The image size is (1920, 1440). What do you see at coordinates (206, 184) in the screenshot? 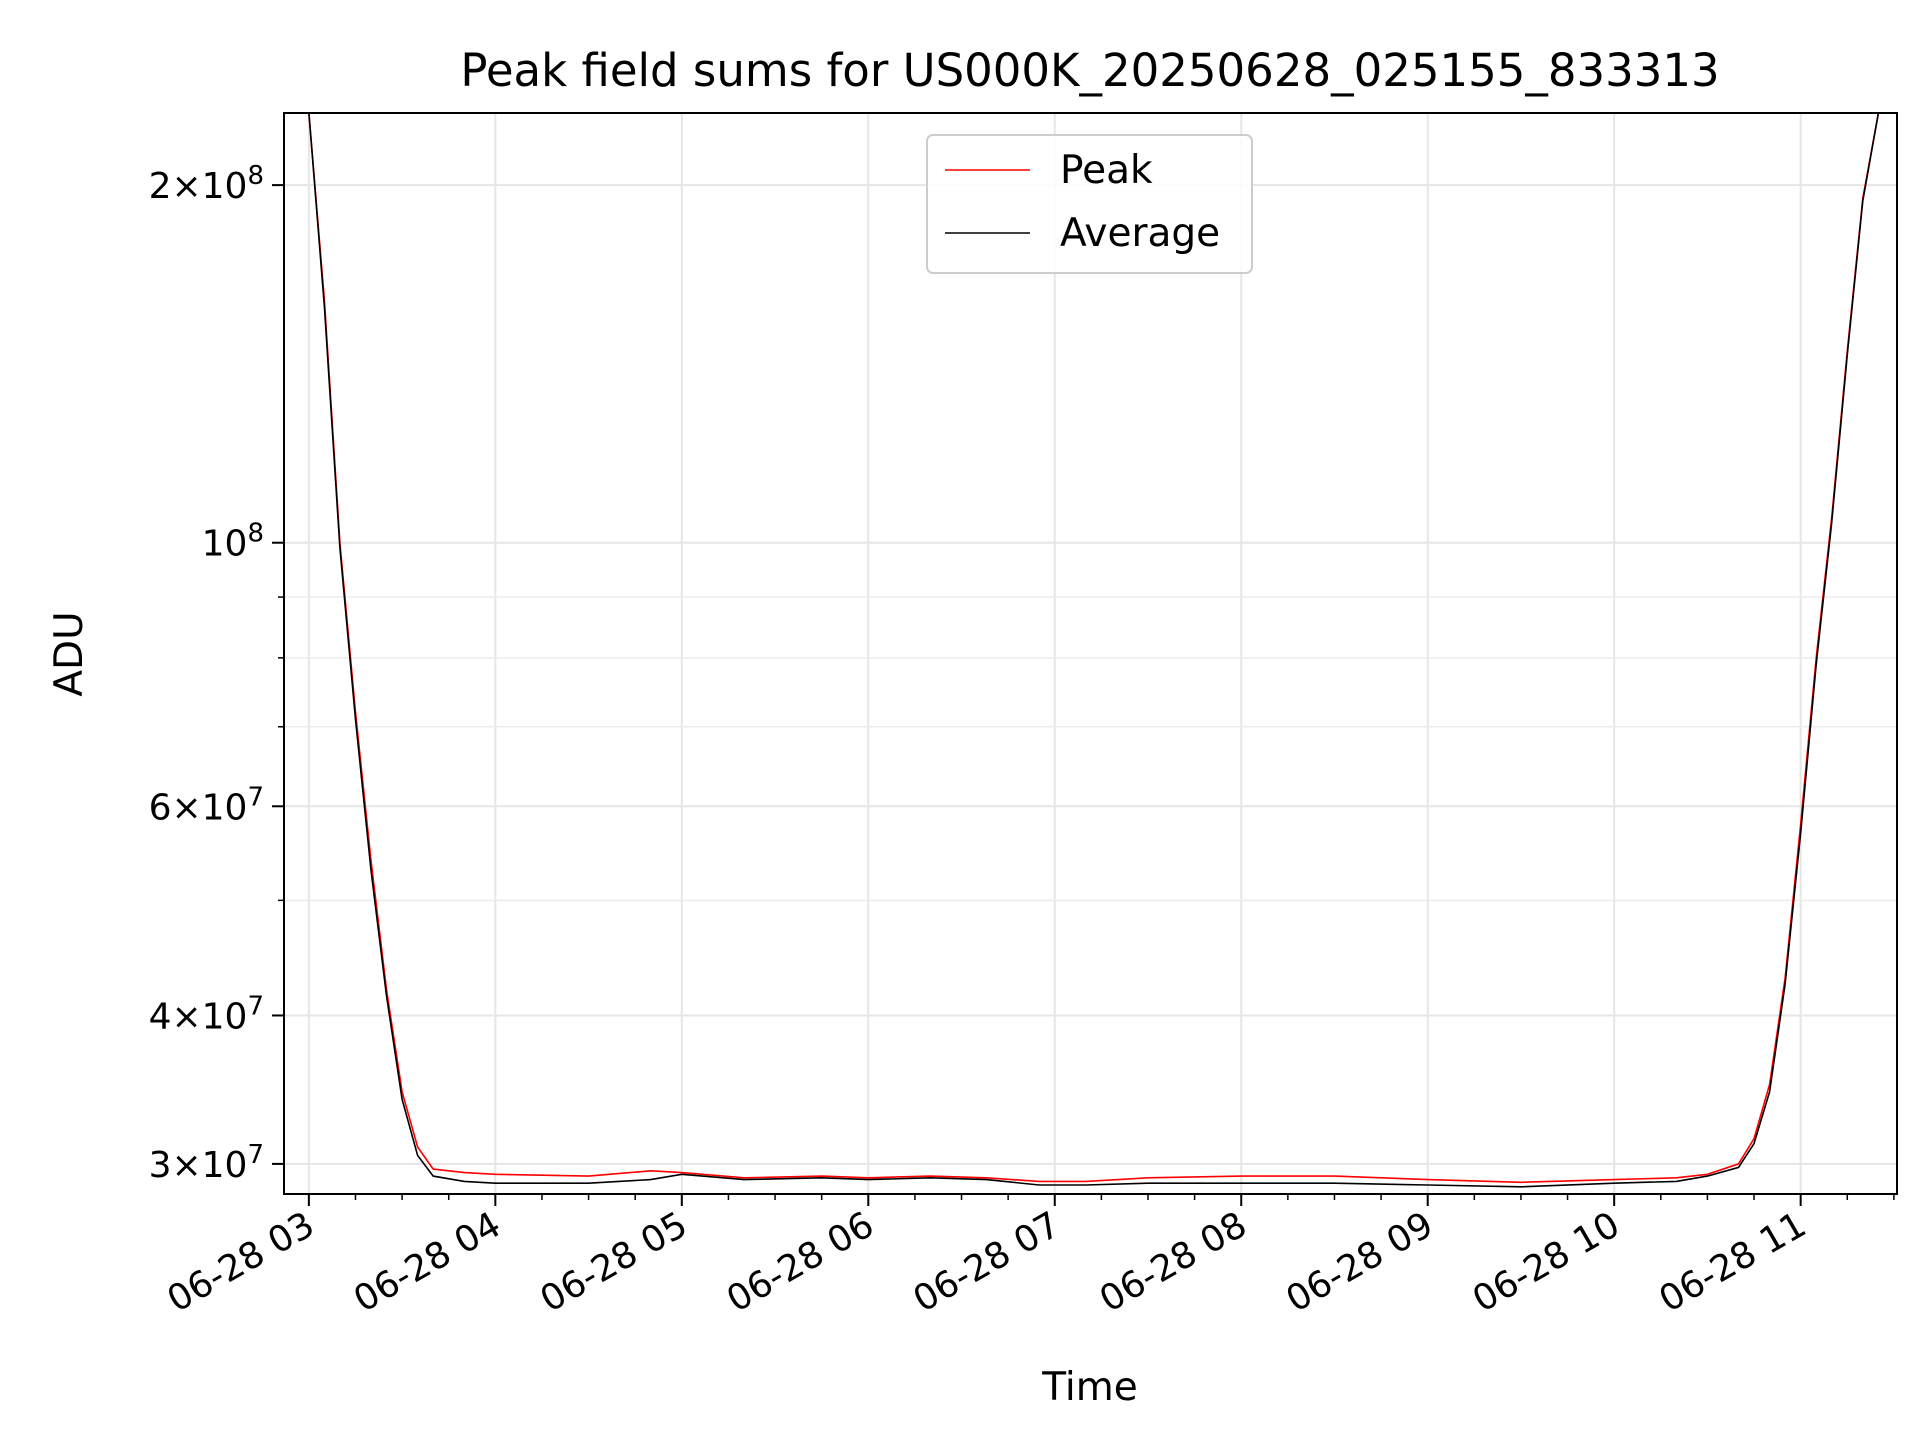
I see `y-tick-label: 2×108` at bounding box center [206, 184].